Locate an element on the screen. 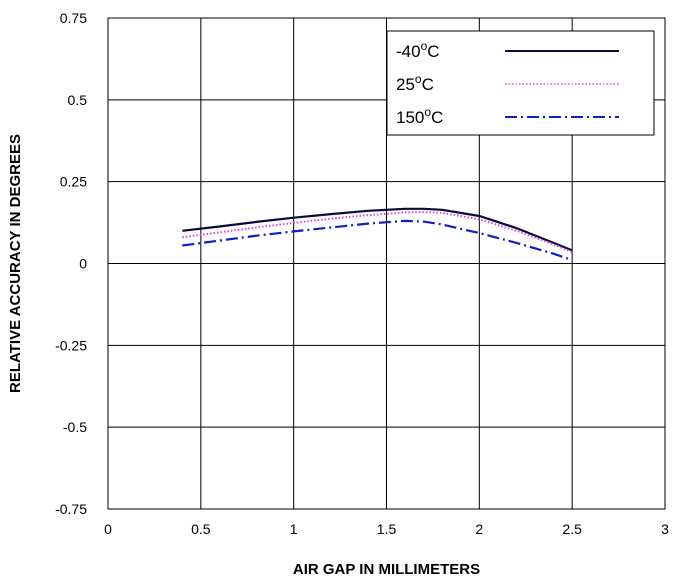 The height and width of the screenshot is (583, 692). x-tick-label: 1 is located at coordinates (294, 529).